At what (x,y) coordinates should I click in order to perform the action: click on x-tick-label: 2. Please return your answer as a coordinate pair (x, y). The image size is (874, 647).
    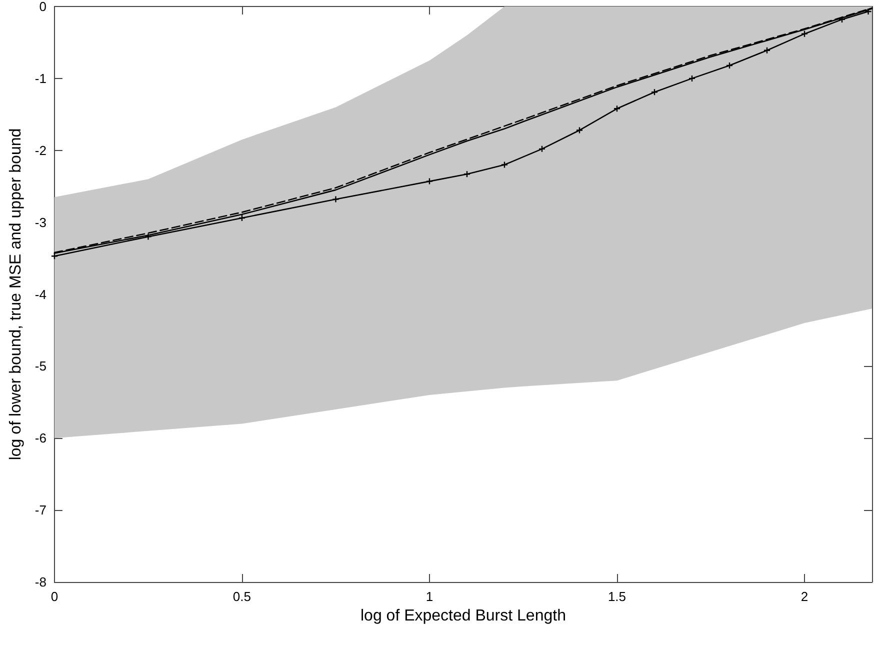
    Looking at the image, I should click on (804, 596).